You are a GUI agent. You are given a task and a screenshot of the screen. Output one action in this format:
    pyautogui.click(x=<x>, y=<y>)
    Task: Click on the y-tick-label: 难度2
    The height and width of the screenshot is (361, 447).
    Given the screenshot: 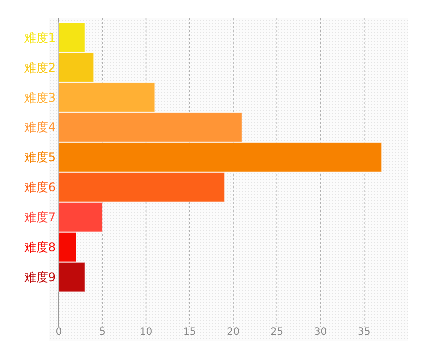 What is the action you would take?
    pyautogui.click(x=39, y=67)
    